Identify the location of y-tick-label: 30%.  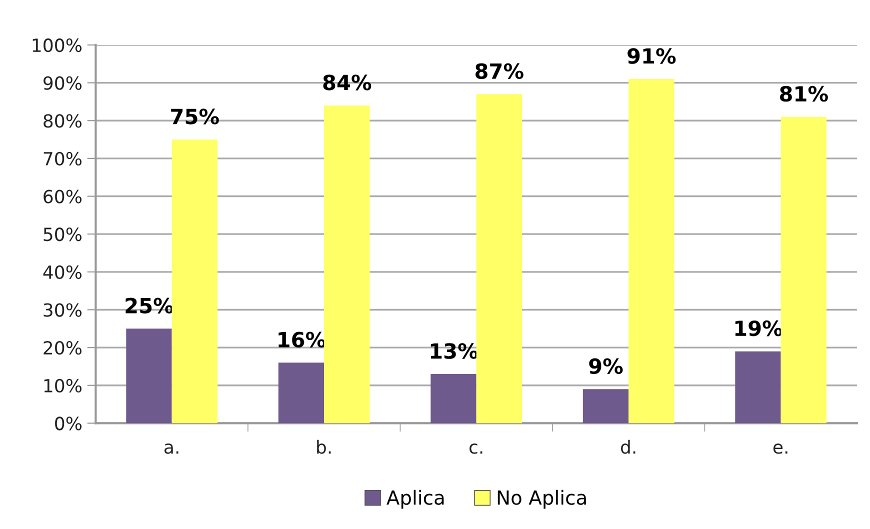
(63, 310).